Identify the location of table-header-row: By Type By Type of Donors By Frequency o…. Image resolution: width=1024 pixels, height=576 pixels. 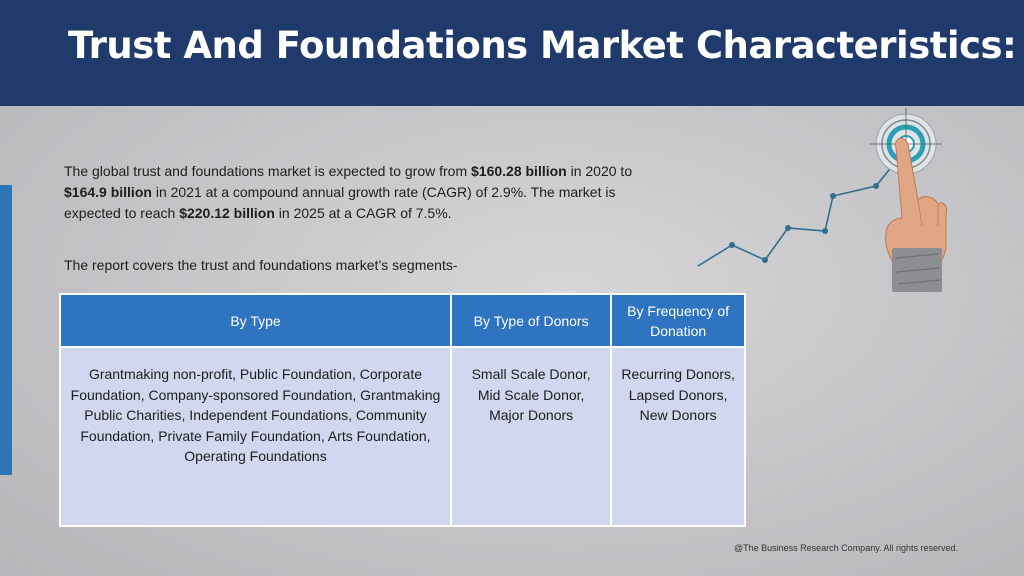
(402, 320).